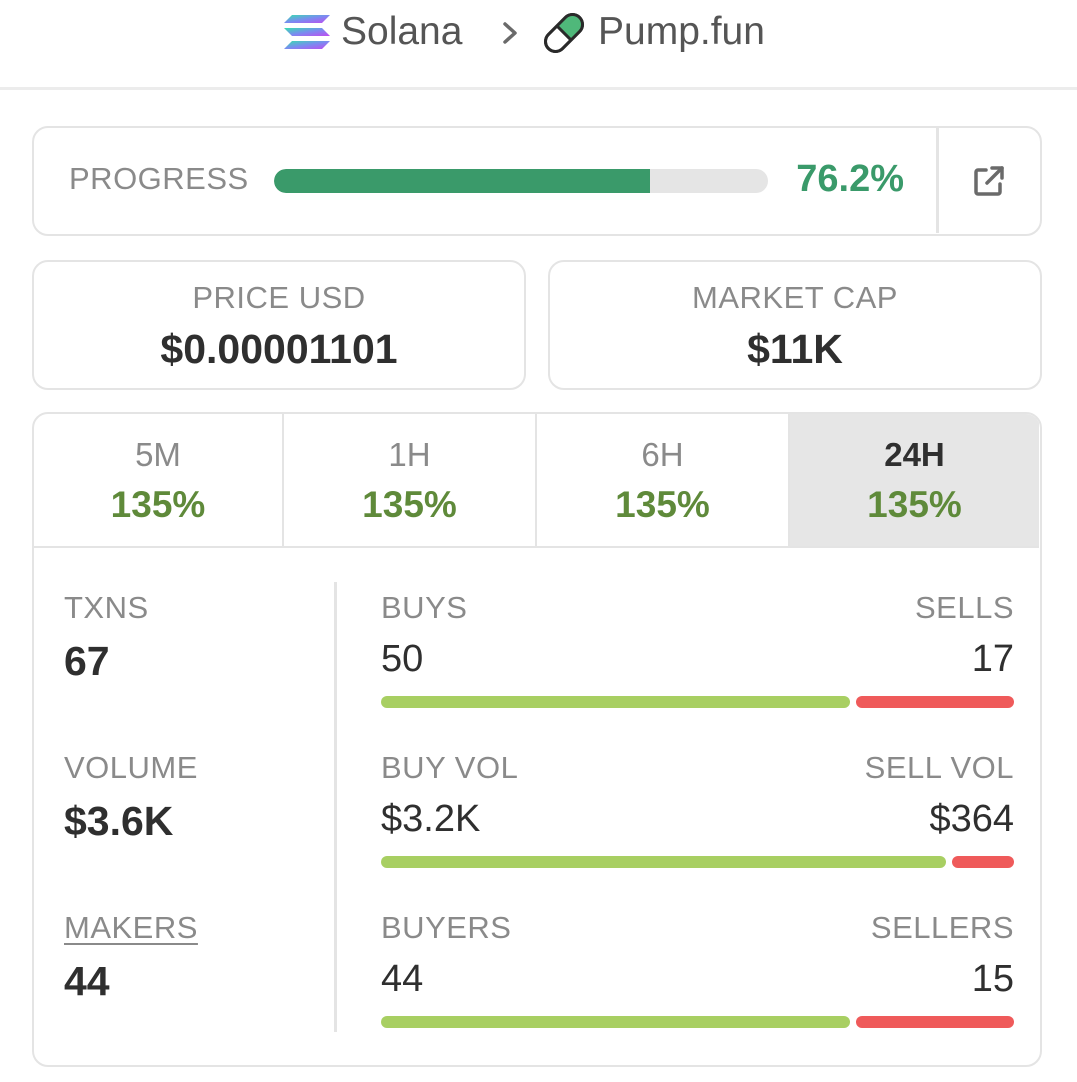  What do you see at coordinates (279, 349) in the screenshot?
I see `price-usd-value: $0.00001101` at bounding box center [279, 349].